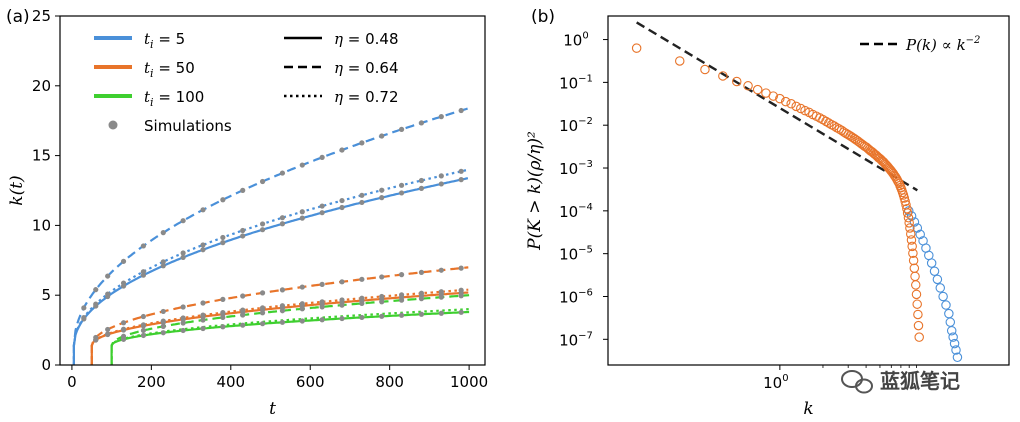 The image size is (1020, 422). What do you see at coordinates (179, 97) in the screenshot?
I see `legend-label-value: = 100` at bounding box center [179, 97].